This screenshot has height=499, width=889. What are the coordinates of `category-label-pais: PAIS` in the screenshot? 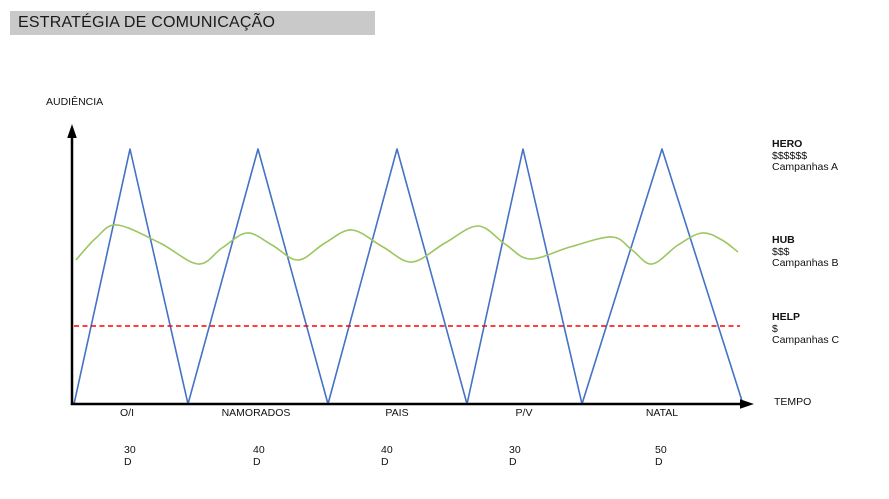 It's located at (397, 413).